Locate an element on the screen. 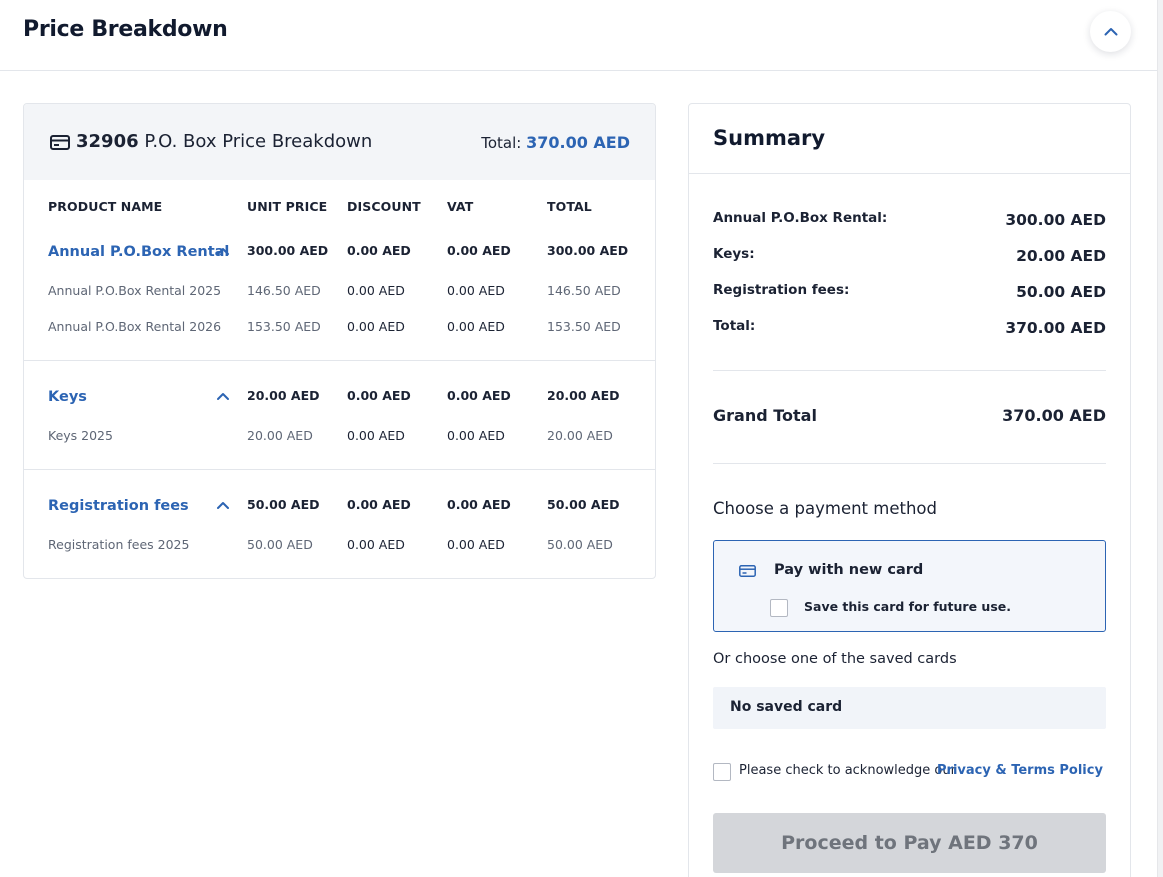 The width and height of the screenshot is (1163, 877). item-name: Annual P.O.Box Rental 2026 is located at coordinates (135, 326).